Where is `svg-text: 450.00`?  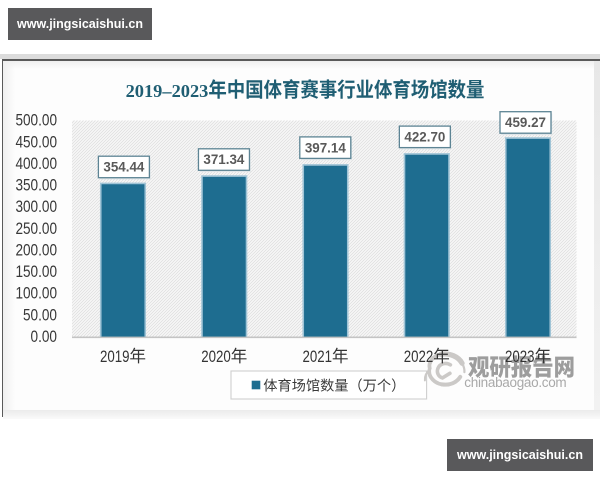
svg-text: 450.00 is located at coordinates (36, 142).